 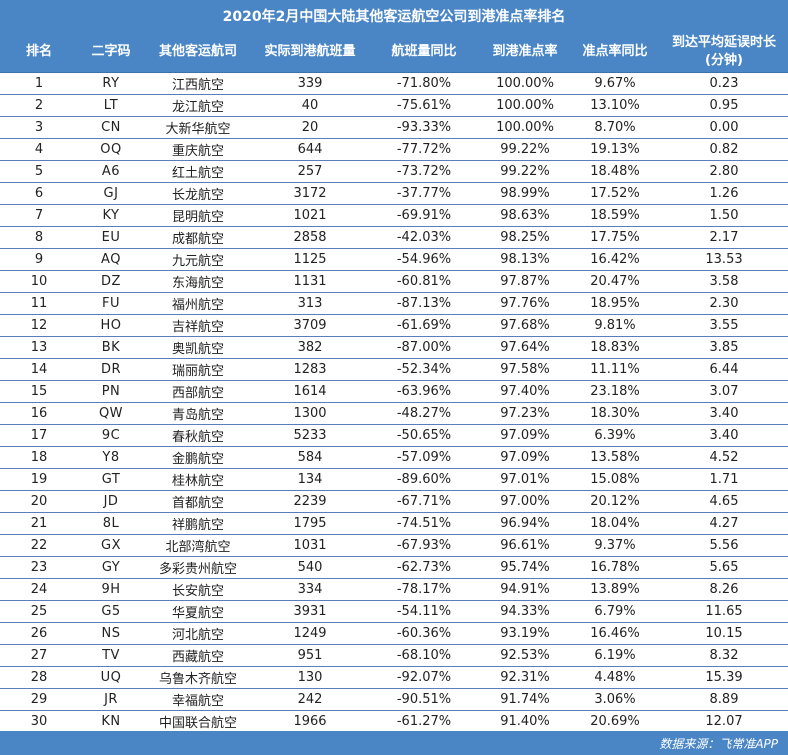 I want to click on cell-flights-yoy: -92.07%, so click(x=424, y=677).